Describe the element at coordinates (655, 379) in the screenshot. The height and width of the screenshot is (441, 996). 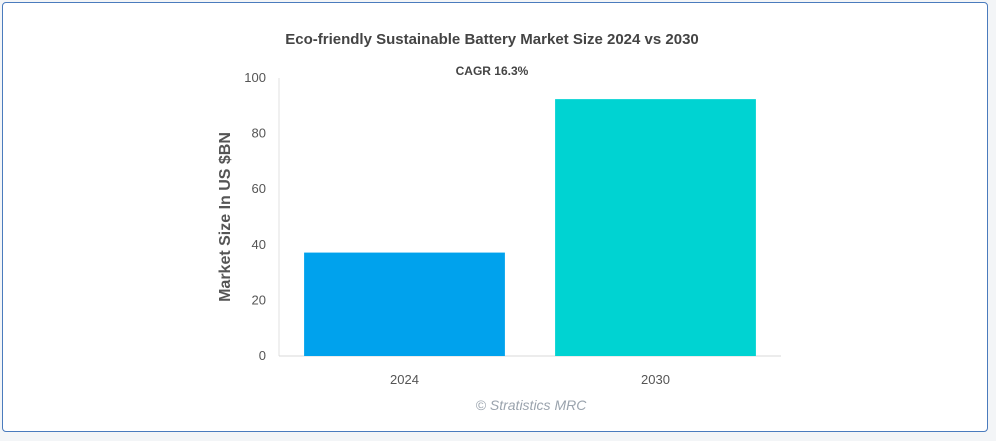
I see `x-tick-label: 2030` at that location.